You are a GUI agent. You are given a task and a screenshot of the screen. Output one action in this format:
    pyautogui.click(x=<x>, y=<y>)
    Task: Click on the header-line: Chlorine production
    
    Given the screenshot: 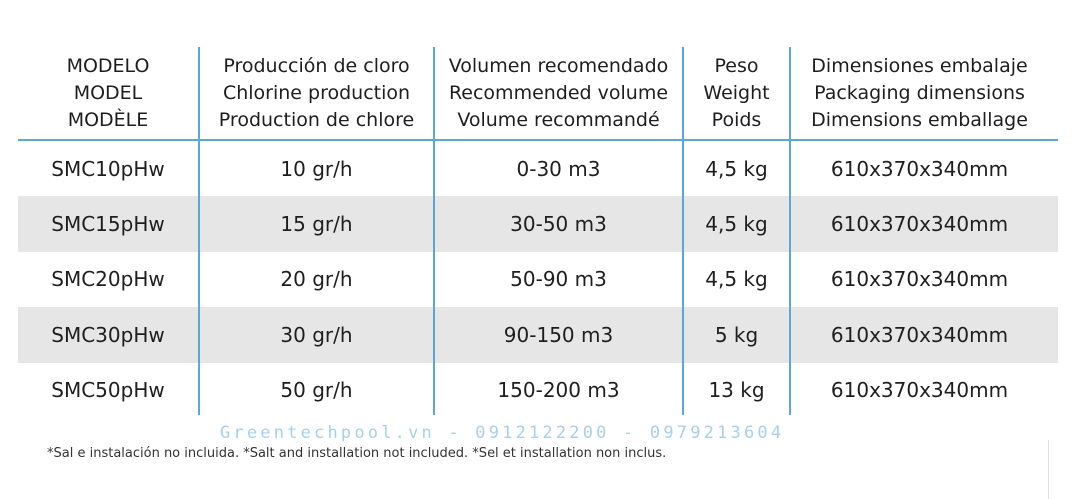 What is the action you would take?
    pyautogui.click(x=316, y=92)
    